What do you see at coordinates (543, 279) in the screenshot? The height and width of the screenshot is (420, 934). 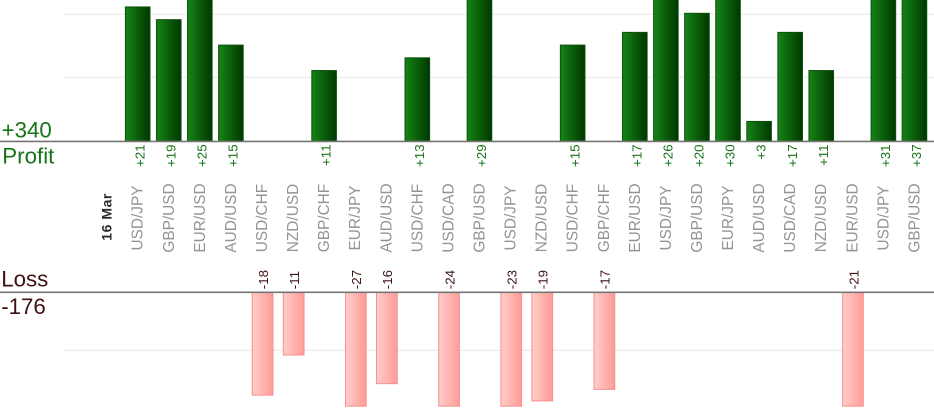 I see `svg-text: -19` at bounding box center [543, 279].